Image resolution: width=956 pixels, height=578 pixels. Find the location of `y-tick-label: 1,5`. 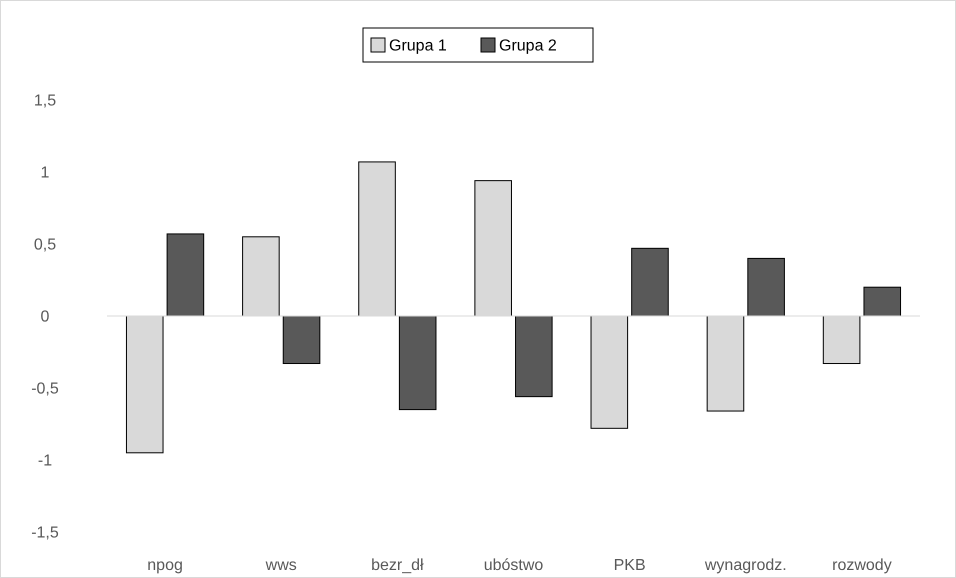

y-tick-label: 1,5 is located at coordinates (45, 101).